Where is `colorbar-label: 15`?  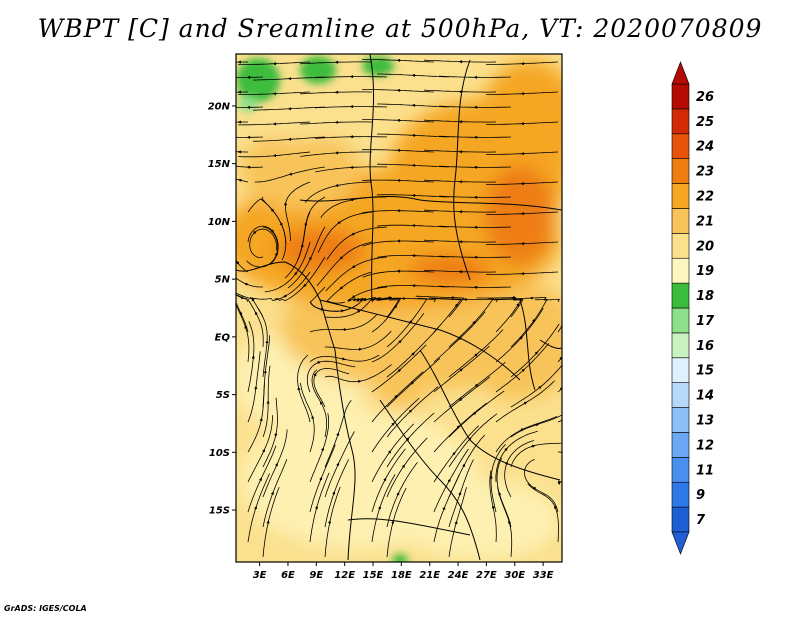
colorbar-label: 15 is located at coordinates (705, 371).